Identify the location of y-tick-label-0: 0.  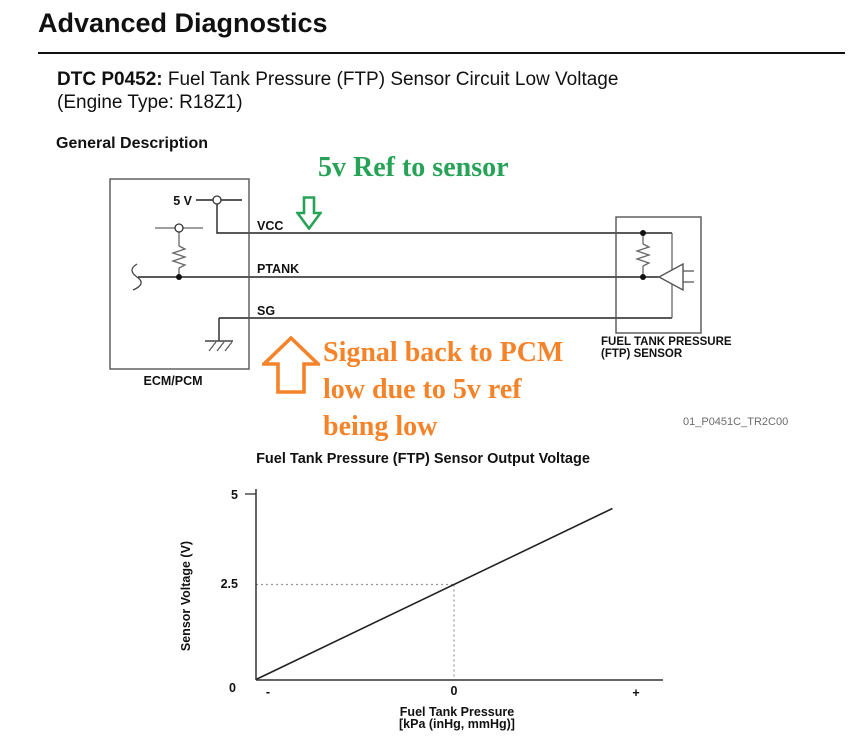
(232, 688).